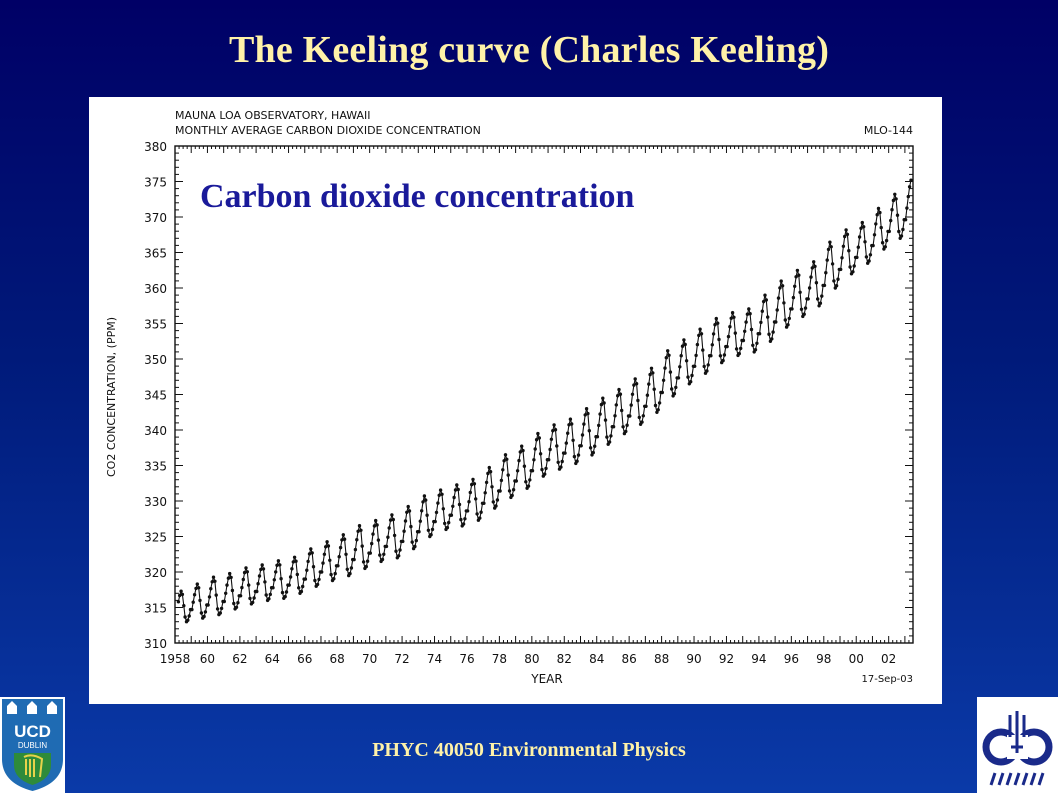 The width and height of the screenshot is (1058, 793). What do you see at coordinates (273, 115) in the screenshot?
I see `chart-title-line-1: MAUNA LOA OBSERVATORY, HAWAII` at bounding box center [273, 115].